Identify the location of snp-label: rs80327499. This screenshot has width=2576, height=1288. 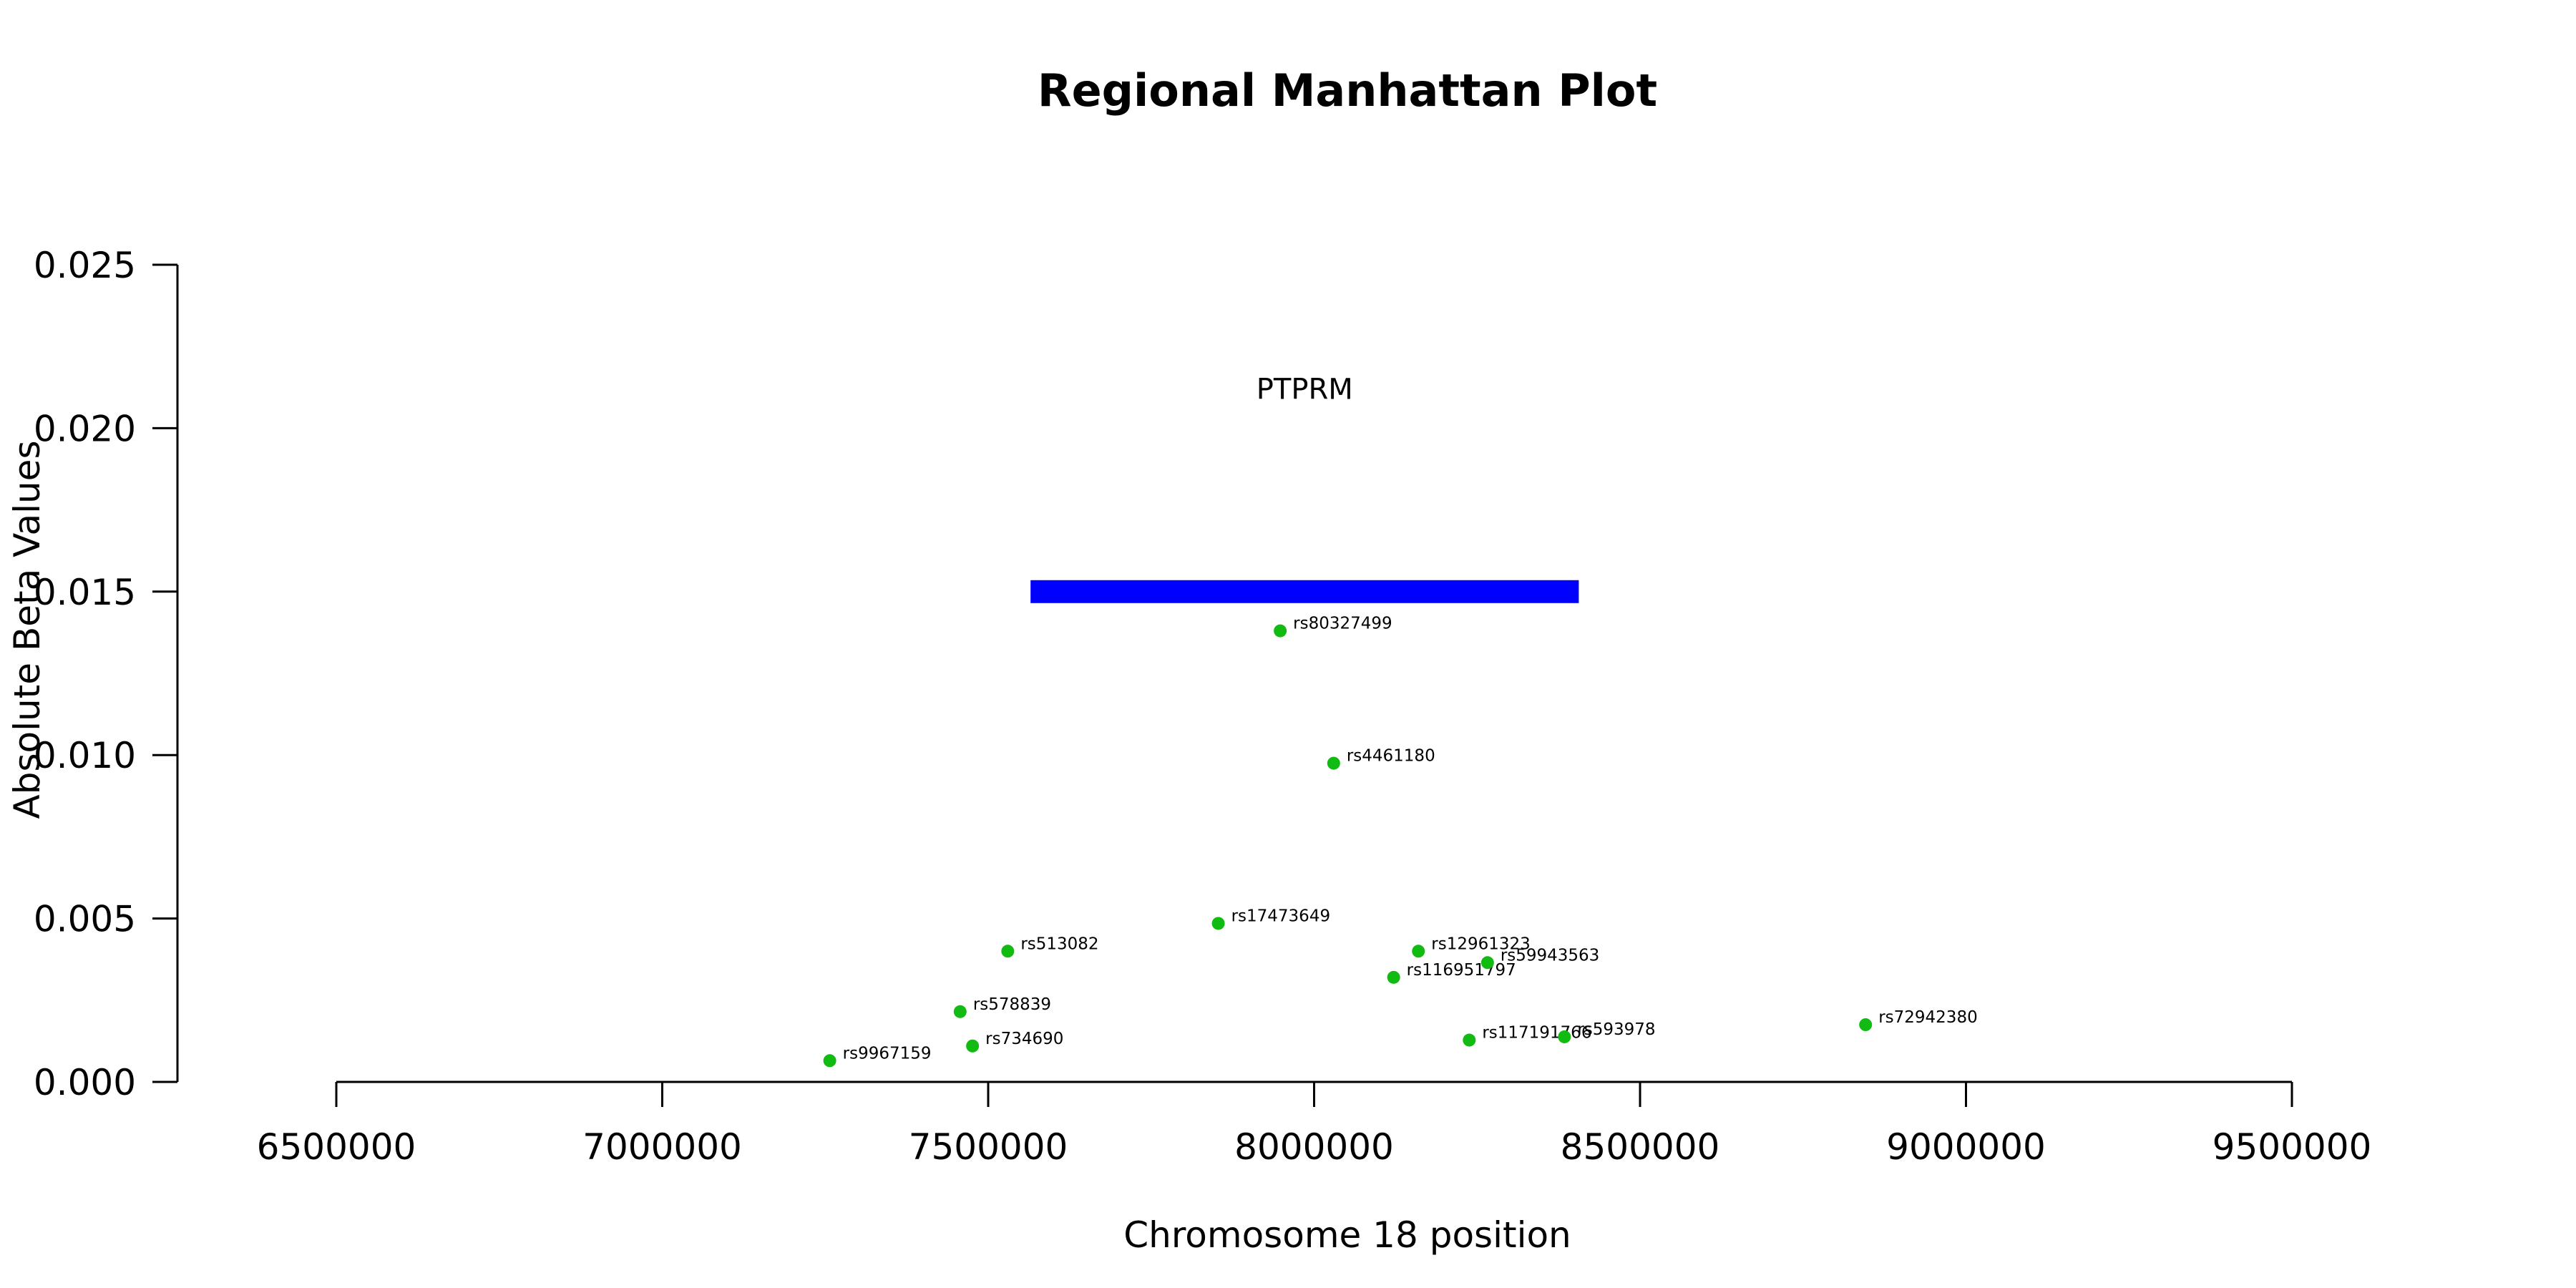
(1342, 624).